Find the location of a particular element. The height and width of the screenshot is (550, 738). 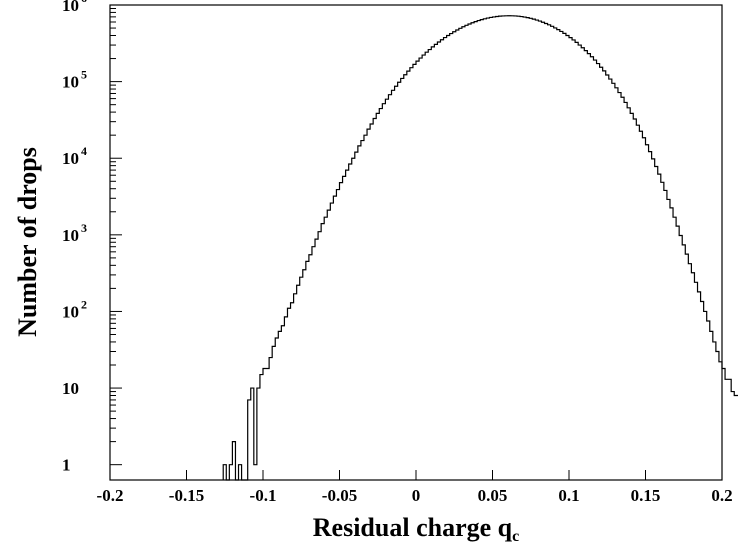

y-tick-label: 10 4 is located at coordinates (74, 156).